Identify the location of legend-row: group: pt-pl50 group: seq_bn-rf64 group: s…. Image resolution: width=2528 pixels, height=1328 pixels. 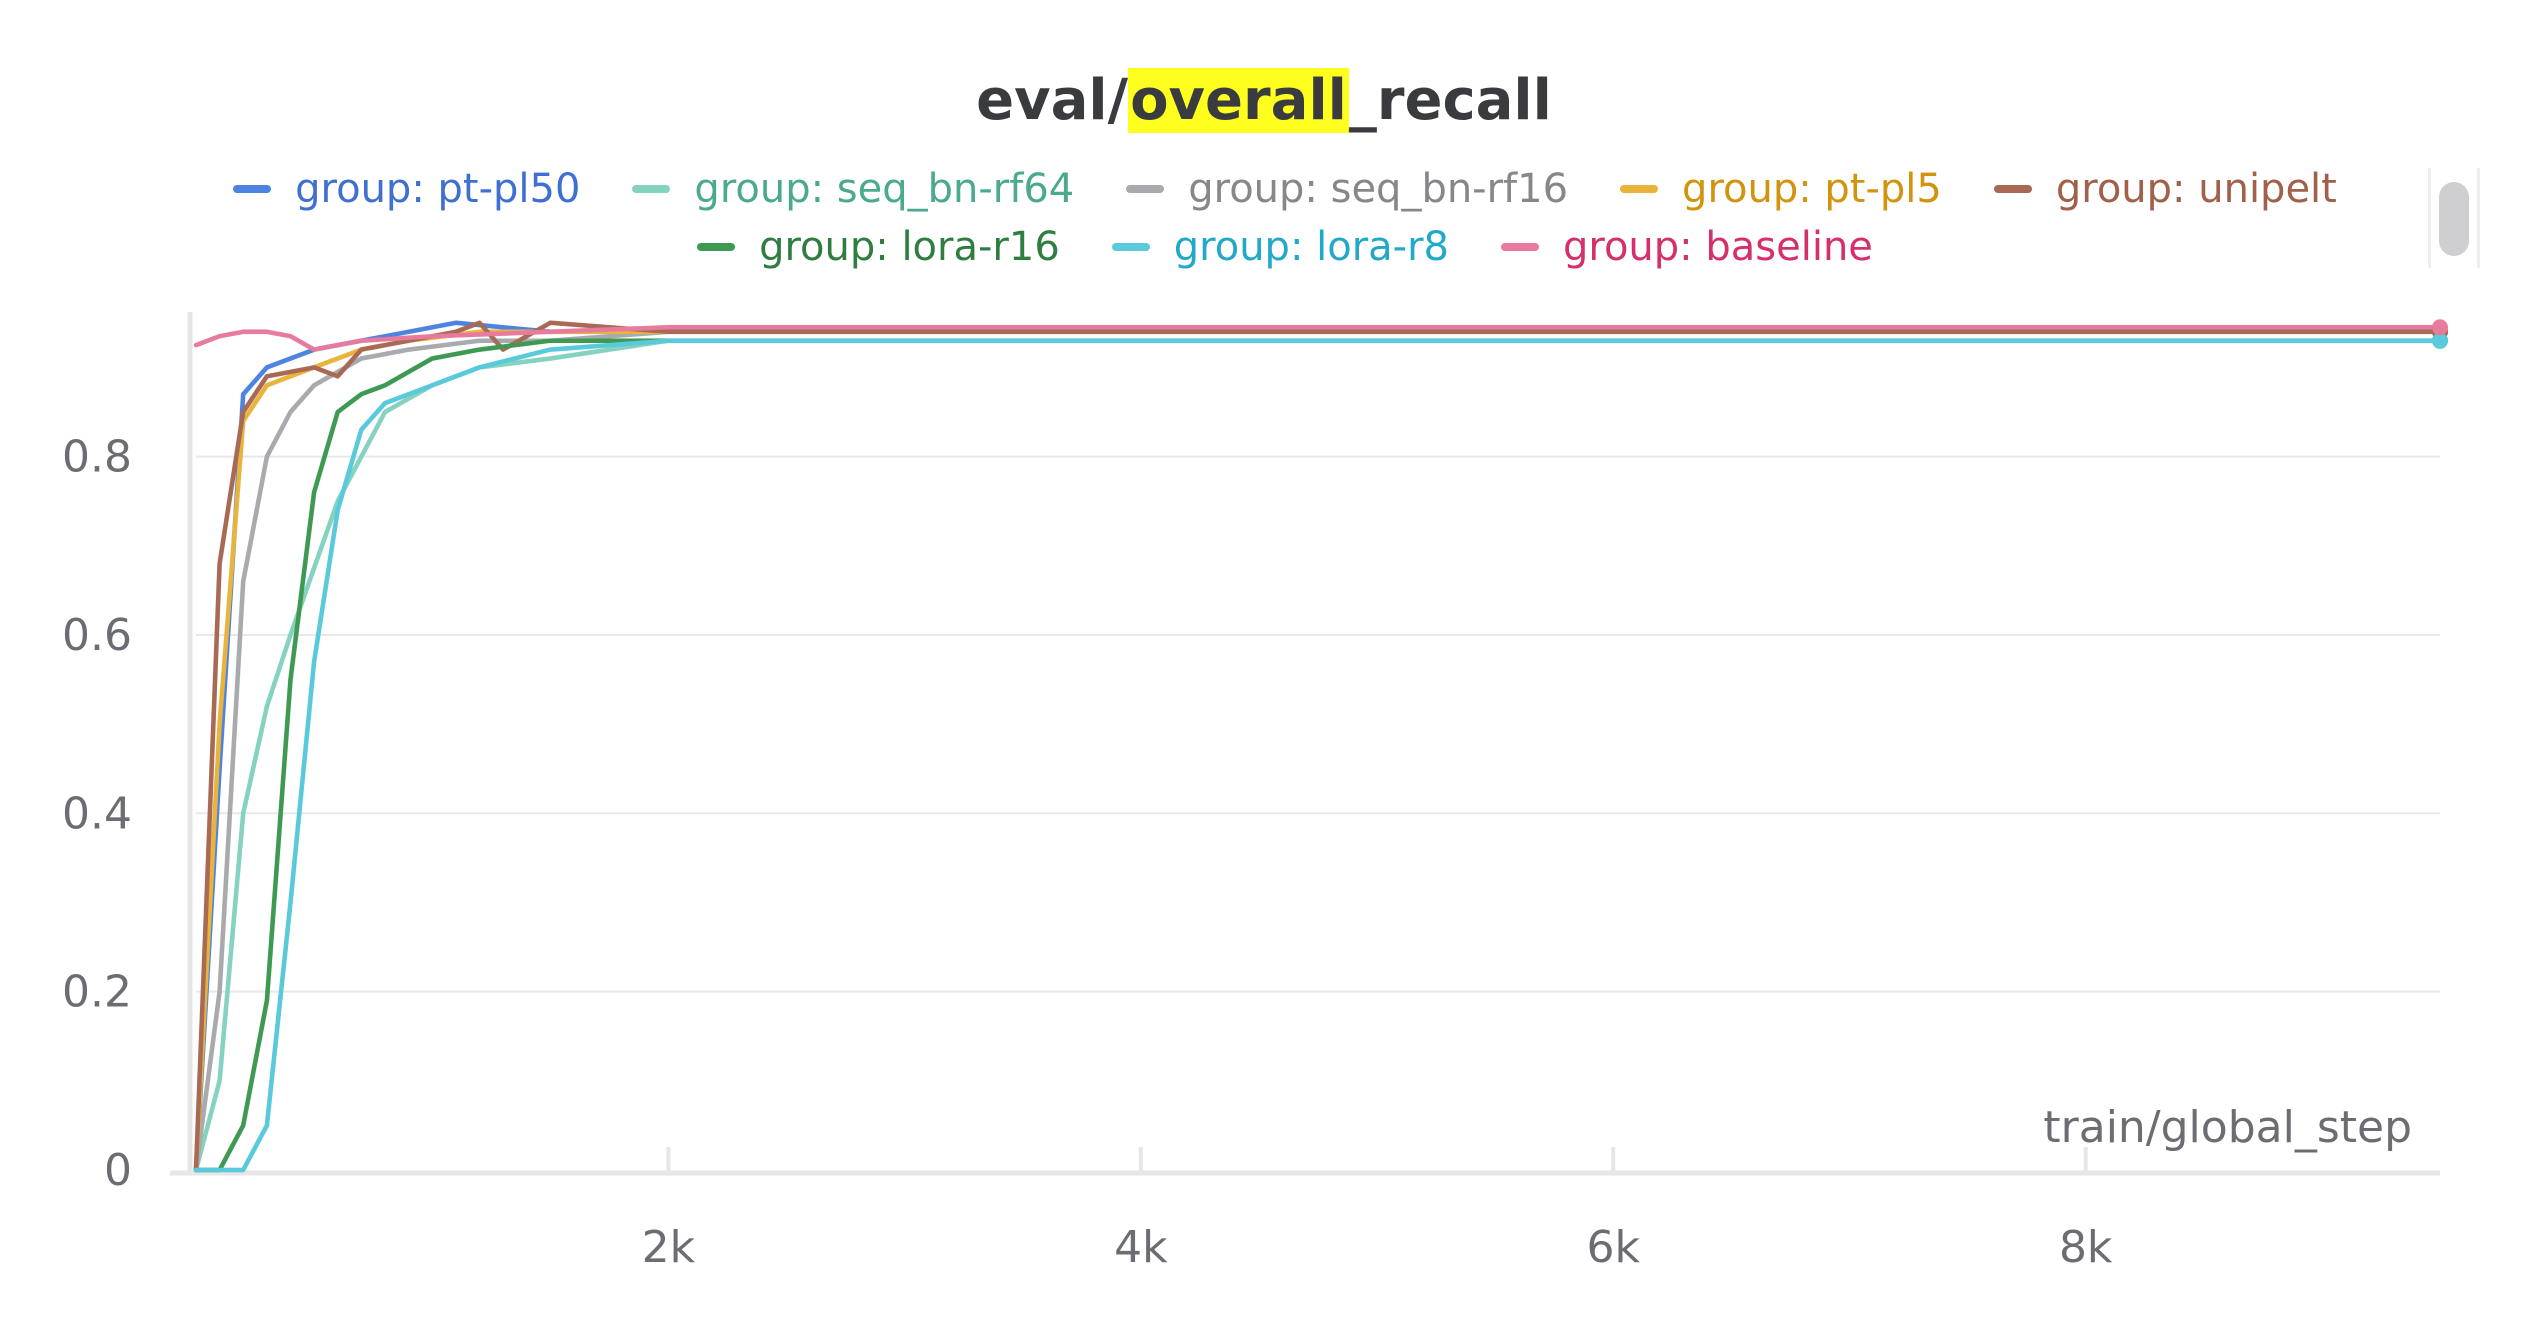
(1285, 189).